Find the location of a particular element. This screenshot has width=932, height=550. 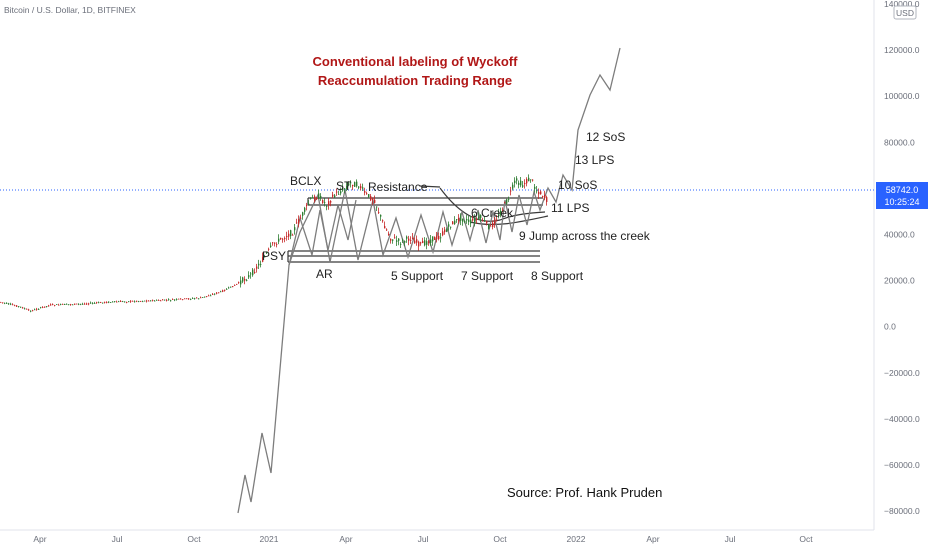

label-bclx: BCLX is located at coordinates (305, 181).